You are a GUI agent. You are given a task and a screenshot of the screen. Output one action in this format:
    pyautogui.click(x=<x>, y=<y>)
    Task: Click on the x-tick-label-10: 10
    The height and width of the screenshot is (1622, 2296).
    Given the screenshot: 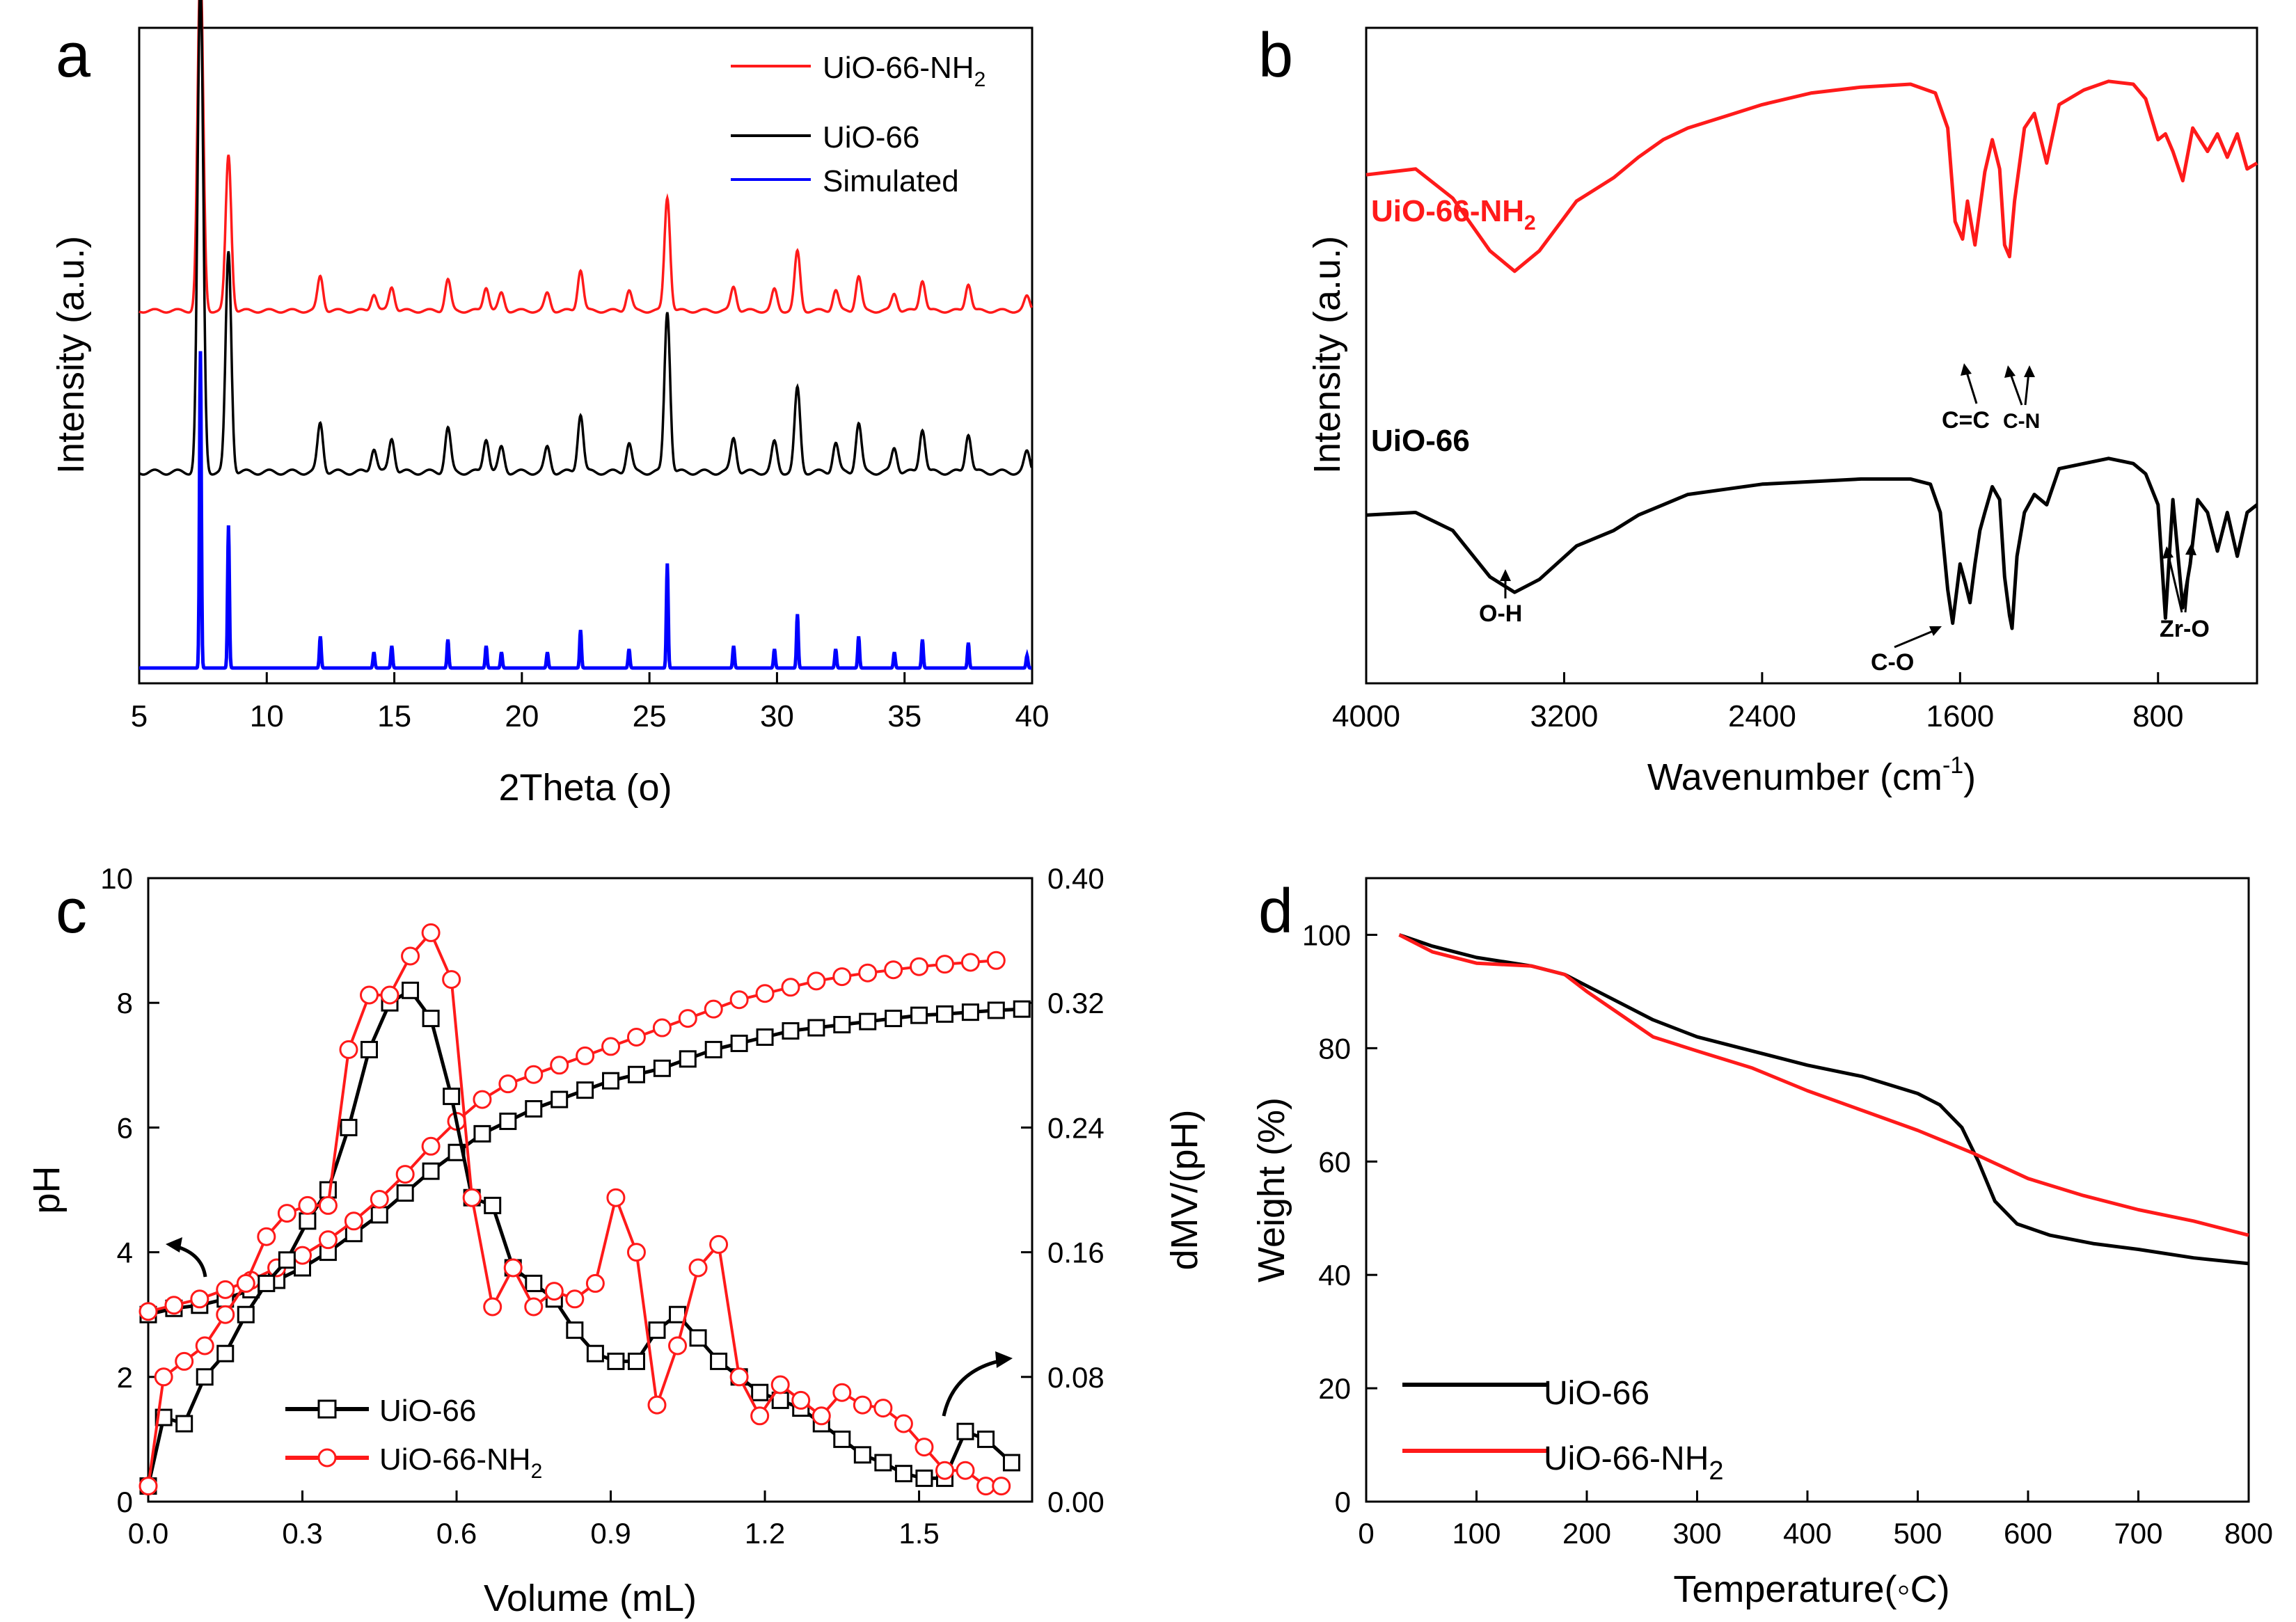 What is the action you would take?
    pyautogui.click(x=267, y=716)
    